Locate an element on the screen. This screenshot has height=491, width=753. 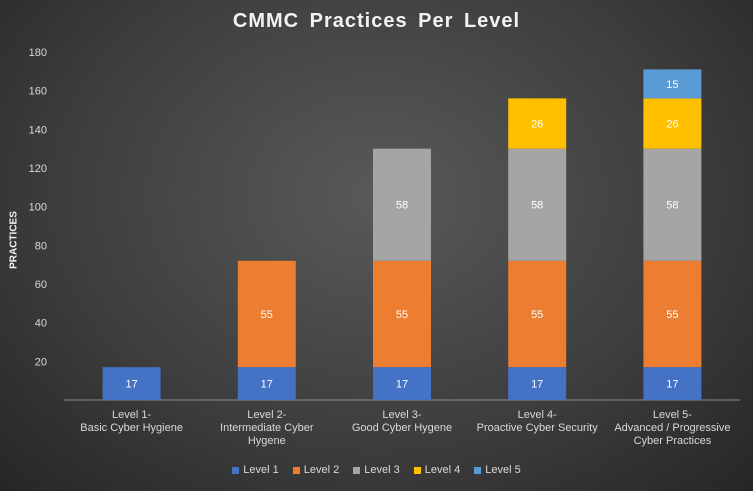
x-tick-label-line: Level 4- is located at coordinates (537, 415).